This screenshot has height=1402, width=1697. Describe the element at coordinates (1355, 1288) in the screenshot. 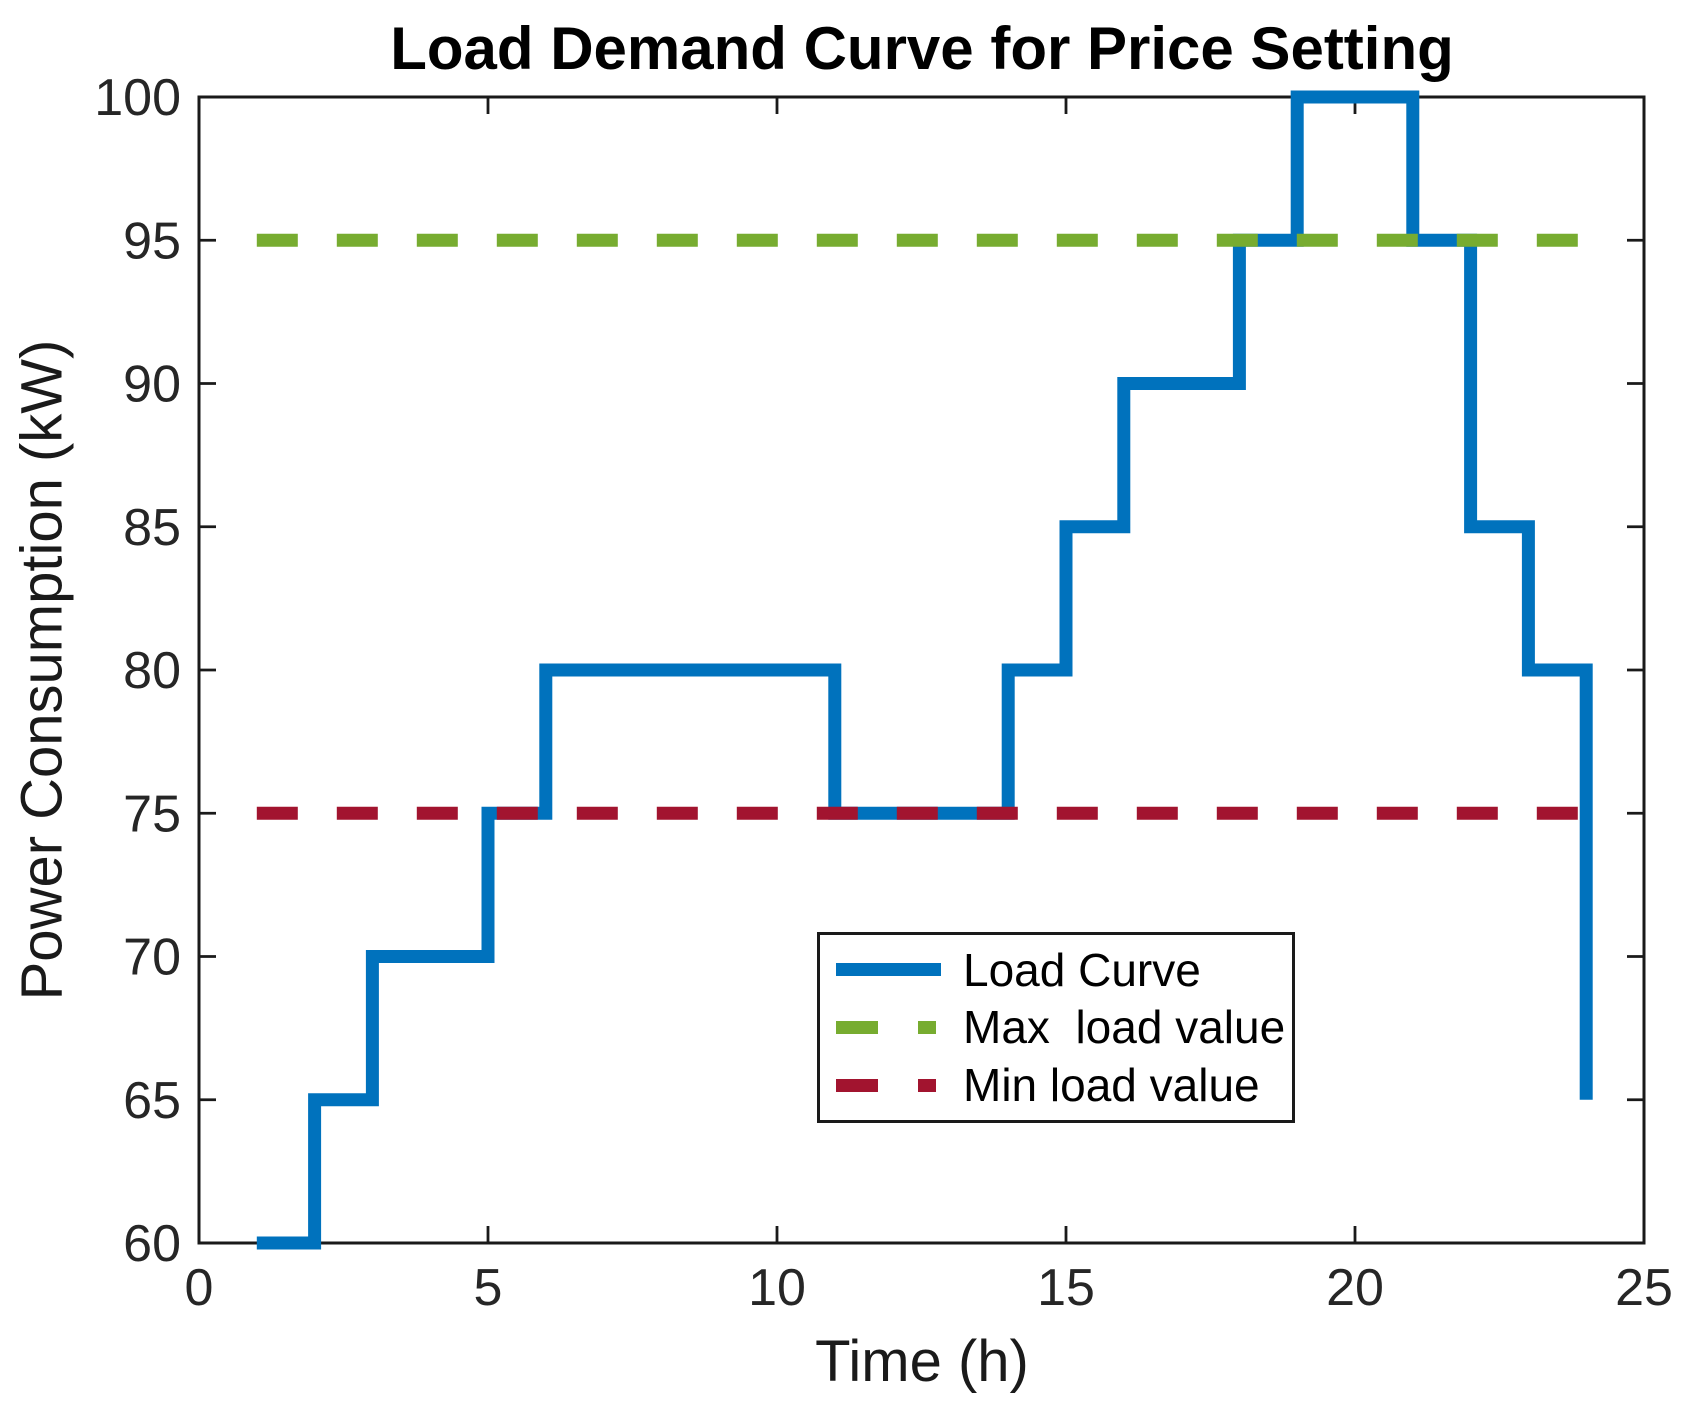

I see `x-tick-label: 20` at that location.